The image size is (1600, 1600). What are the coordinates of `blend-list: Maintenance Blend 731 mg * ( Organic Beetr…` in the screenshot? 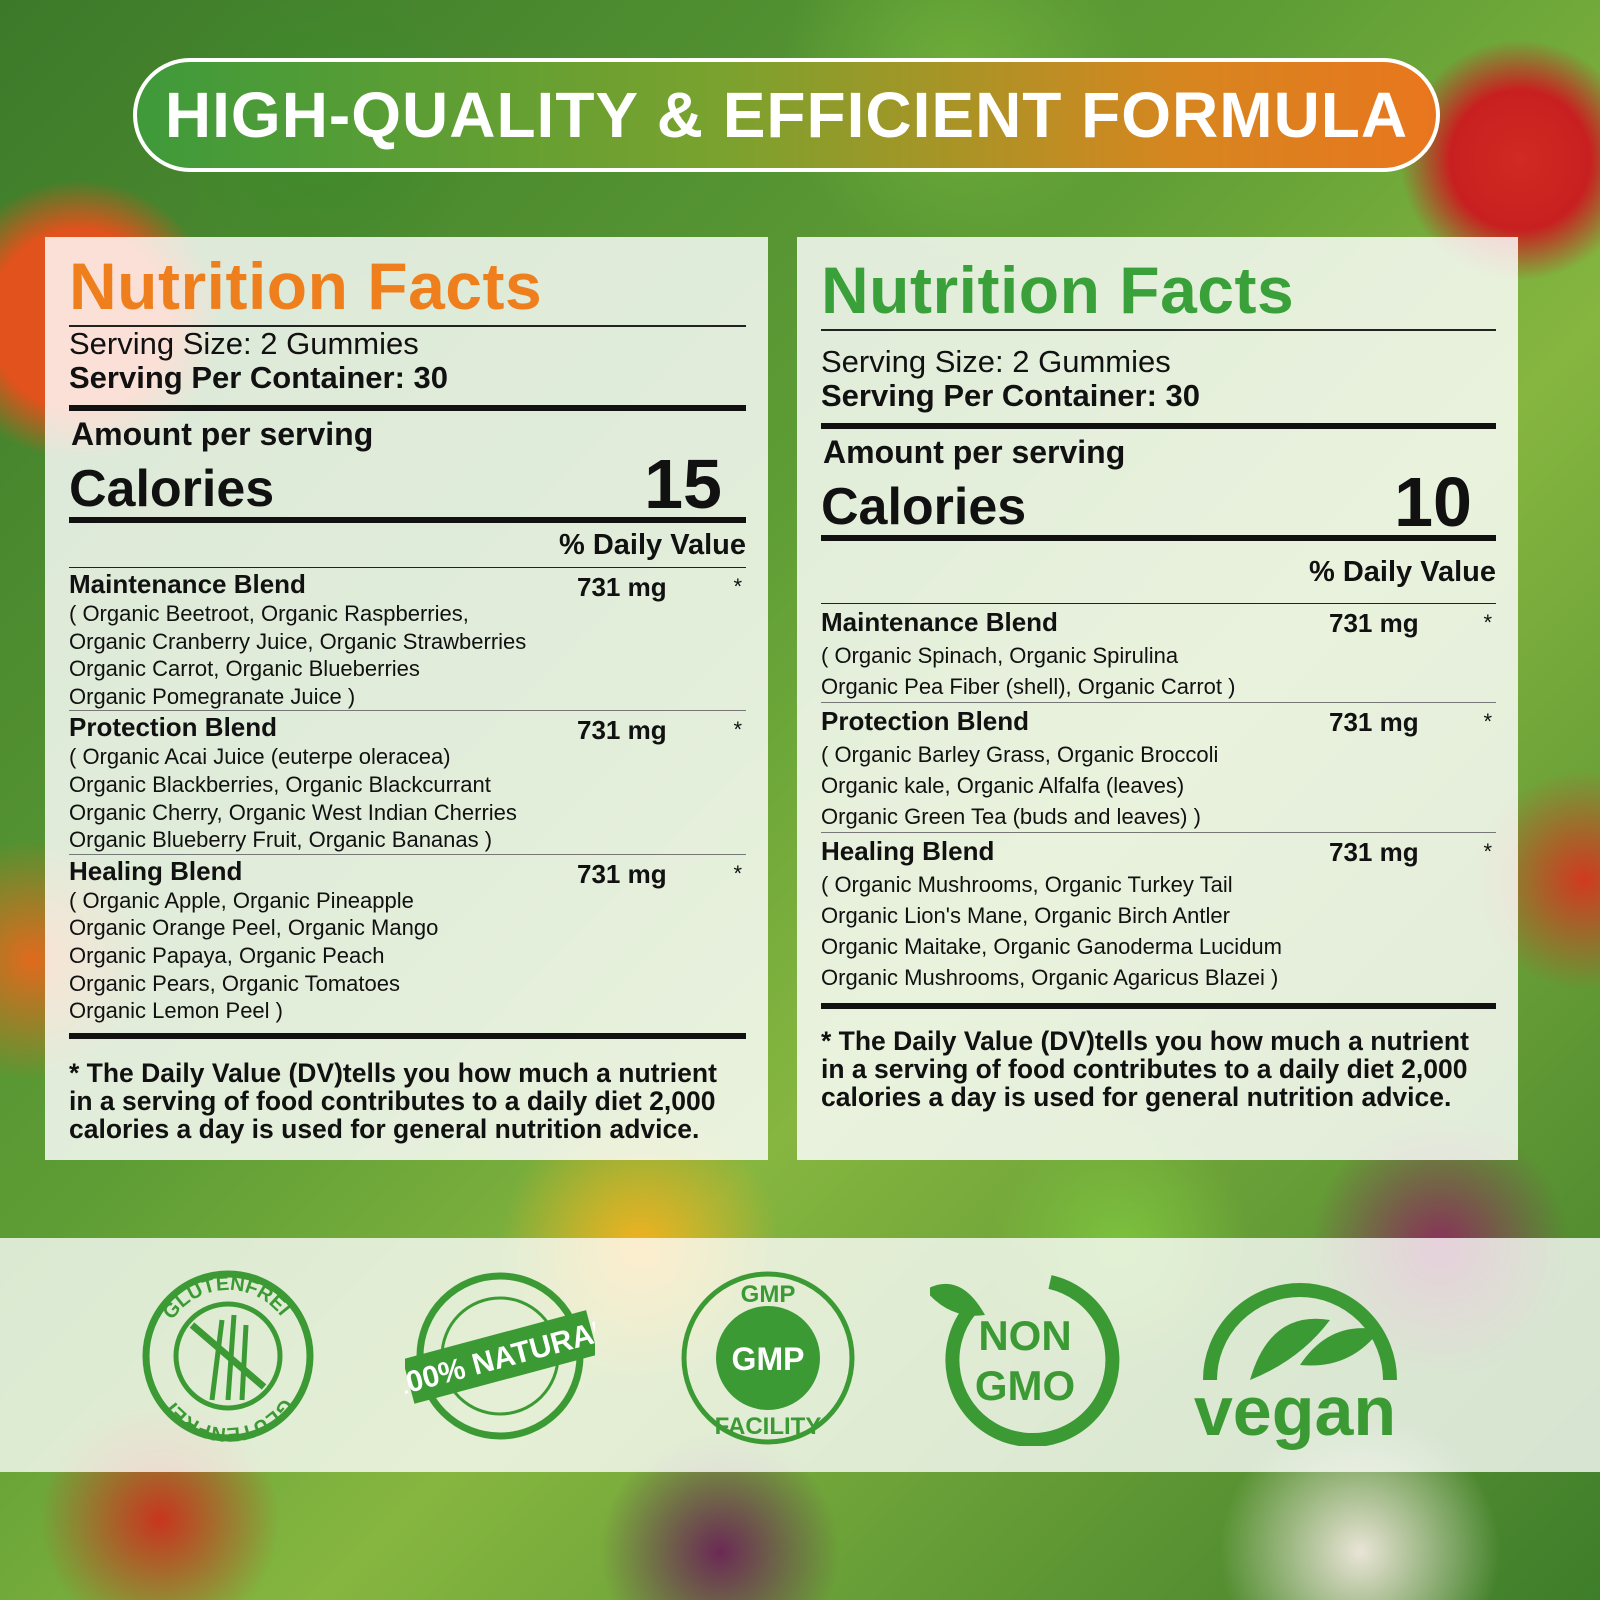 It's located at (407, 796).